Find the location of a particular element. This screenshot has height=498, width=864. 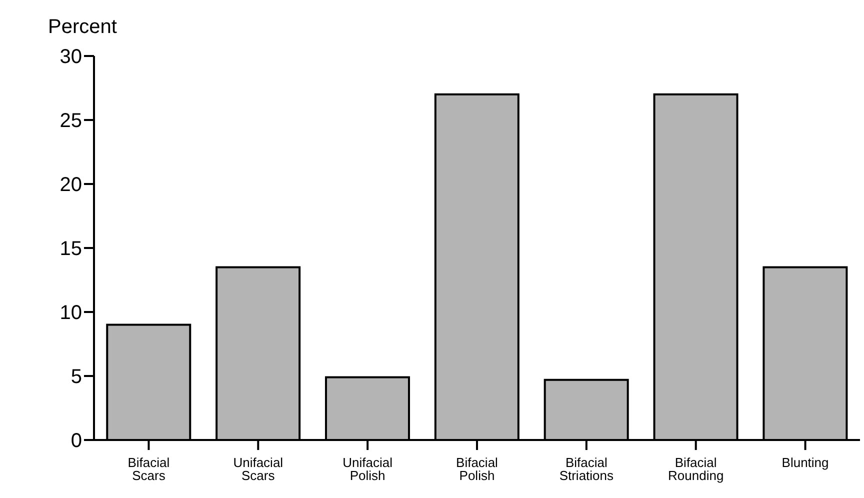

x-tick-label: Unifacial Scars is located at coordinates (258, 469).